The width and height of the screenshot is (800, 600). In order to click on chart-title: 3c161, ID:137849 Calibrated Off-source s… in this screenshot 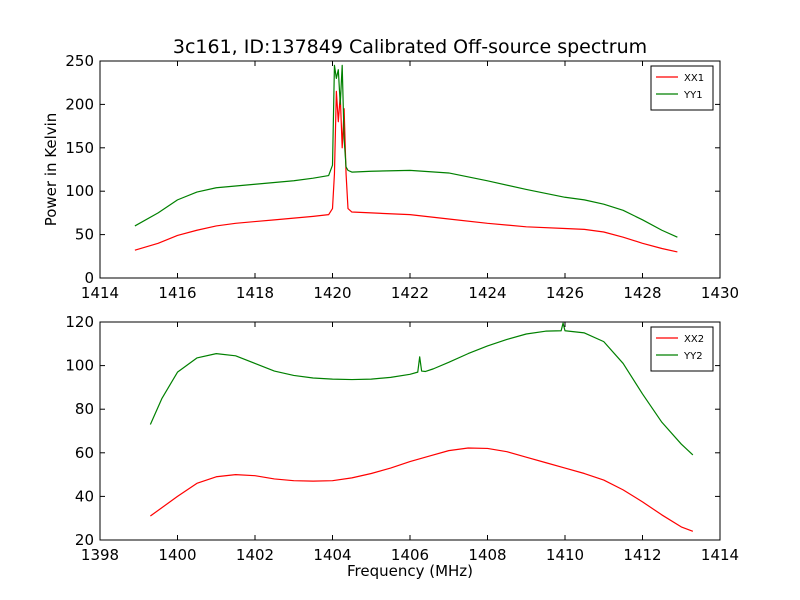, I will do `click(410, 47)`.